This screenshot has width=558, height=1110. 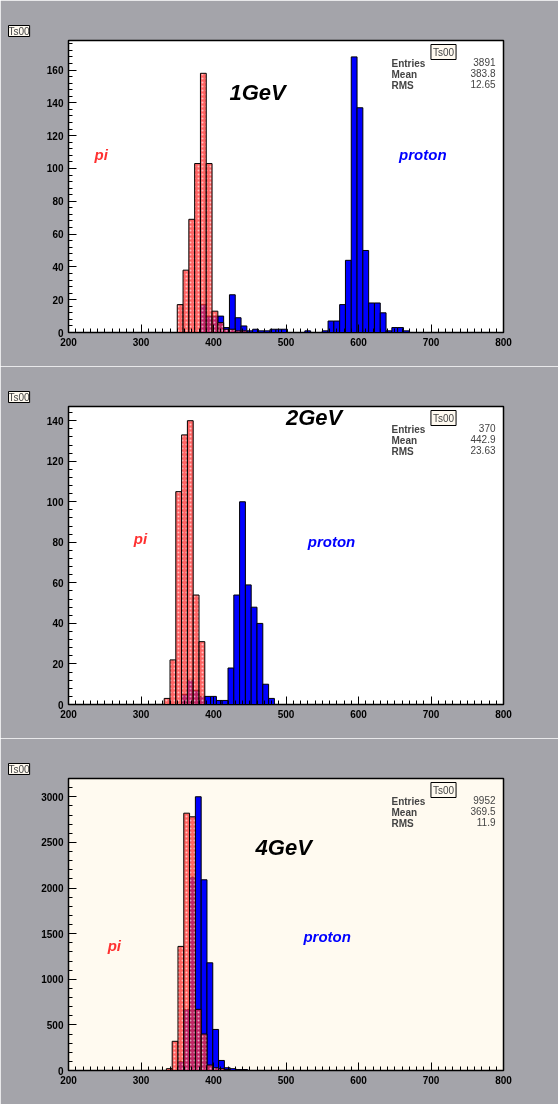 What do you see at coordinates (315, 418) in the screenshot?
I see `annotation: 2GeV` at bounding box center [315, 418].